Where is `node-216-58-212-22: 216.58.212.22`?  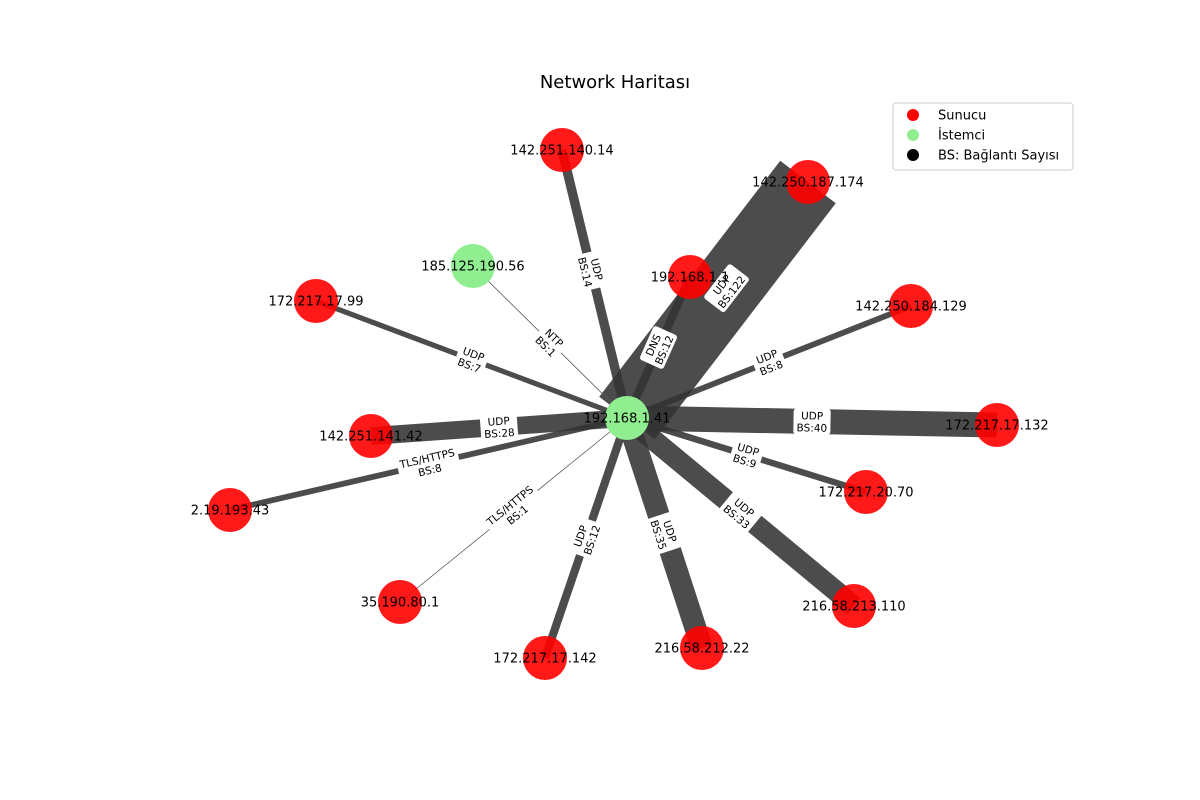
node-216-58-212-22: 216.58.212.22 is located at coordinates (702, 648).